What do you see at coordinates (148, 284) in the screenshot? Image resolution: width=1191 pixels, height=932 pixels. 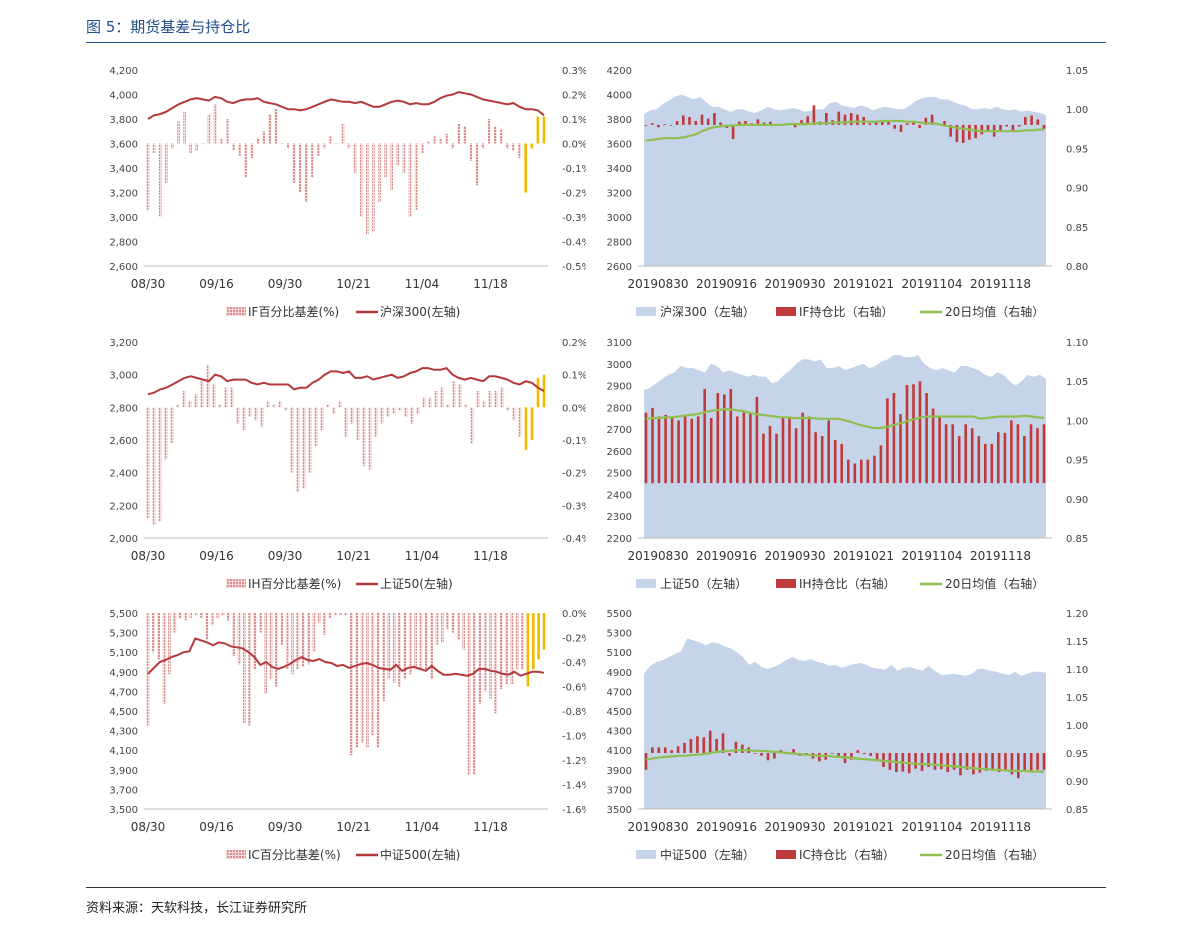 I see `x-tick: 08/30` at bounding box center [148, 284].